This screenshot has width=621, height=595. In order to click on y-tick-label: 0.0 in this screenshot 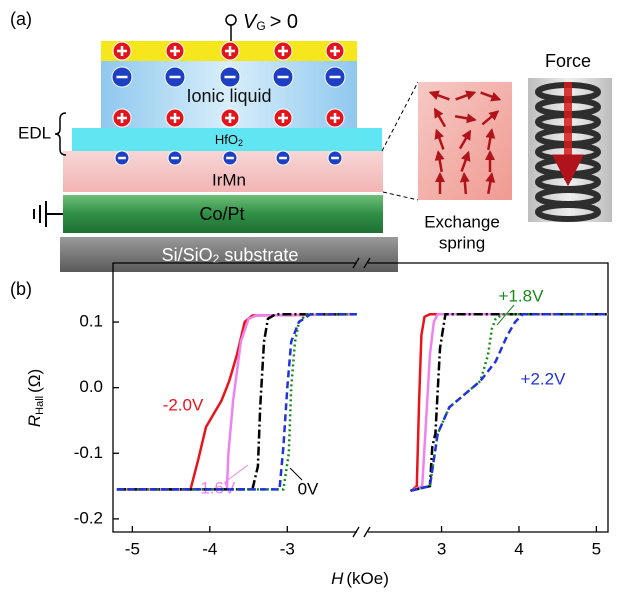, I will do `click(91, 386)`.